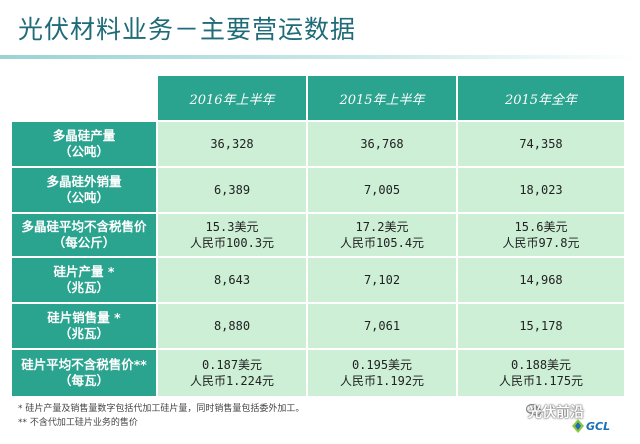  I want to click on table-cell: 14,968, so click(541, 280).